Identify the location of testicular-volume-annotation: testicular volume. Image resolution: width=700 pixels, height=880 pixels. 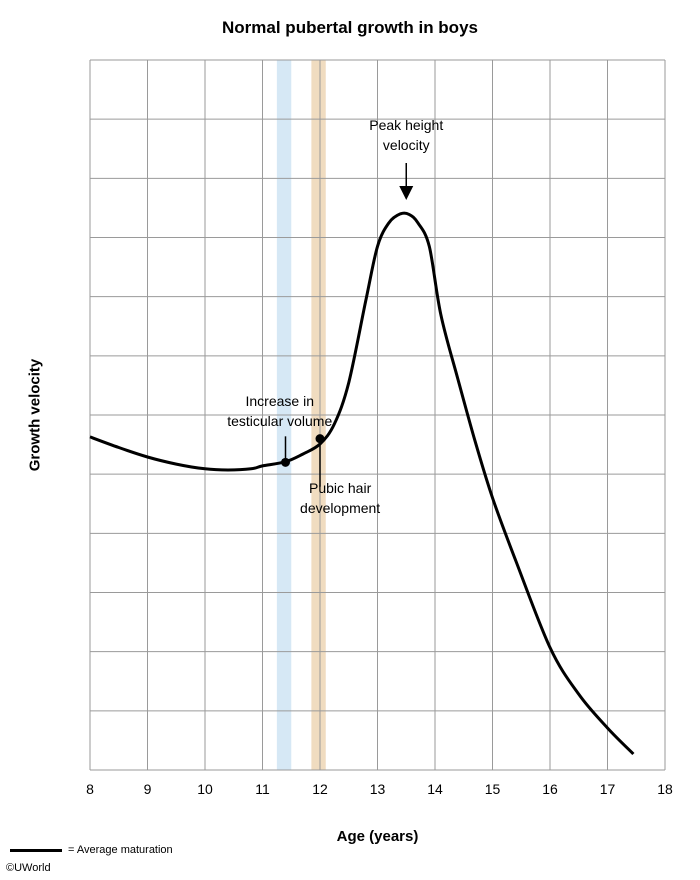
(279, 421).